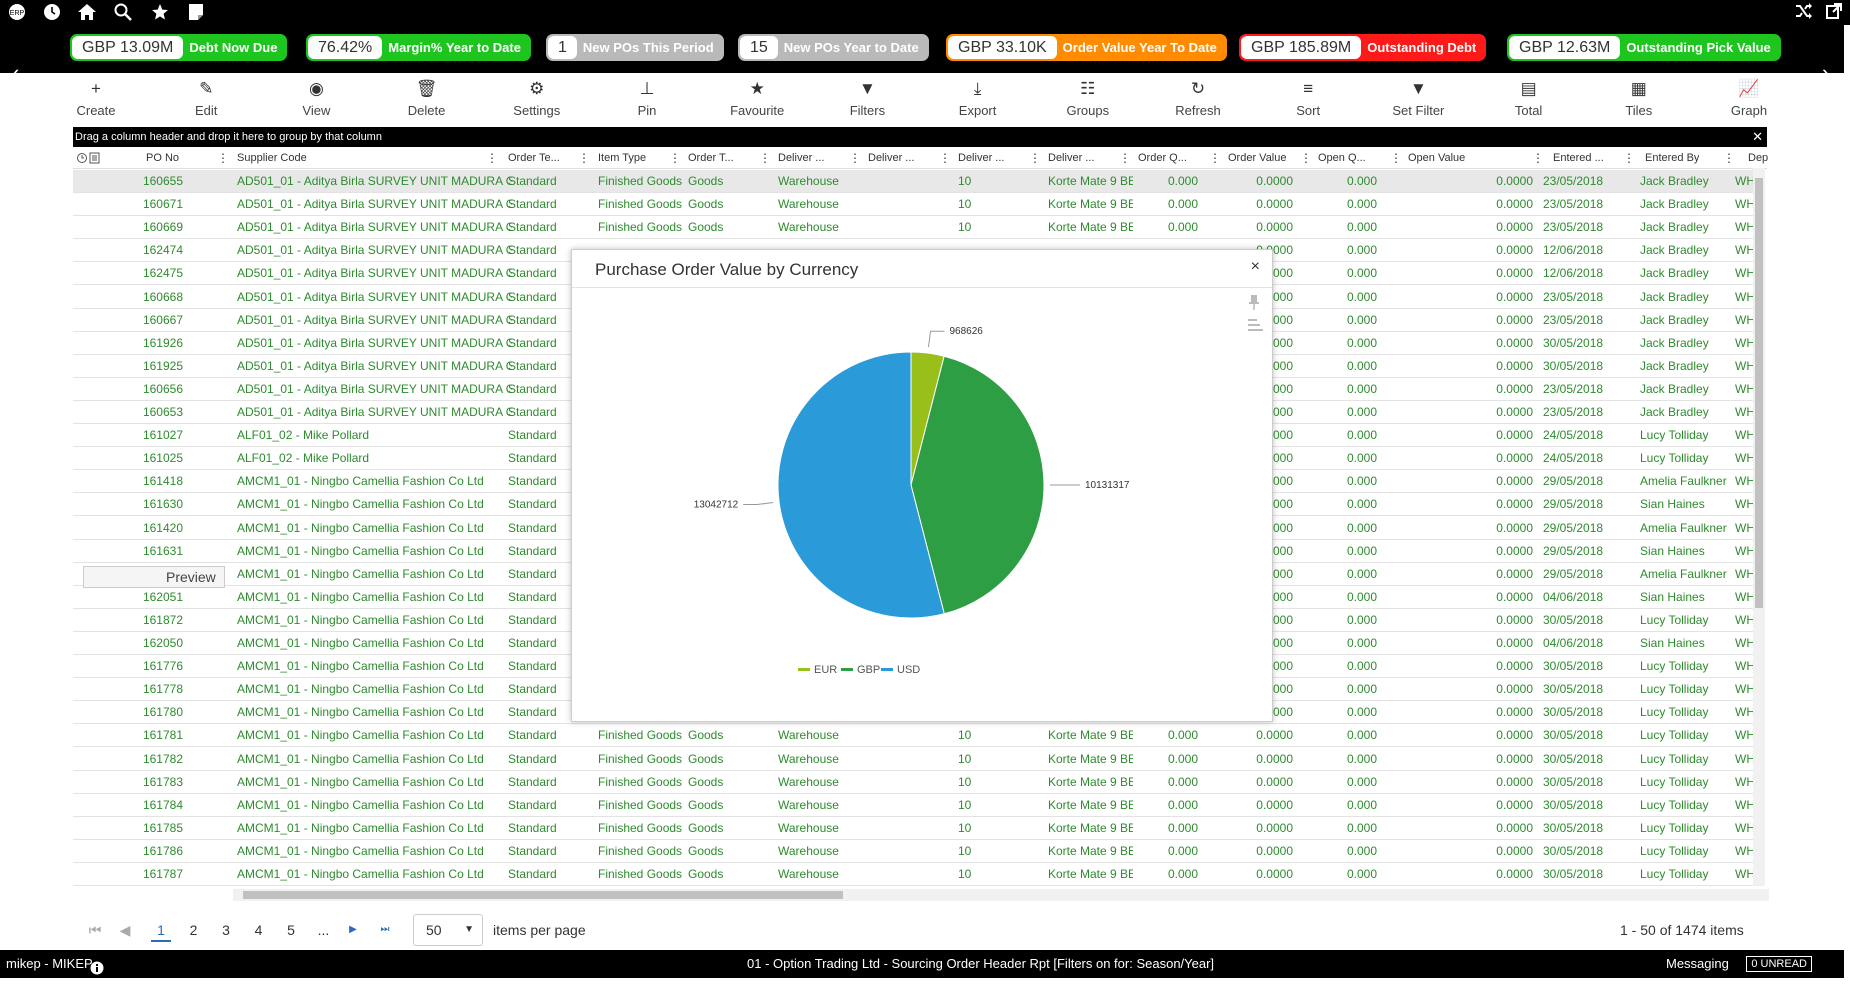 This screenshot has height=1004, width=1850. Describe the element at coordinates (867, 98) in the screenshot. I see `toolbar-filters-button: ▼ Filters` at that location.